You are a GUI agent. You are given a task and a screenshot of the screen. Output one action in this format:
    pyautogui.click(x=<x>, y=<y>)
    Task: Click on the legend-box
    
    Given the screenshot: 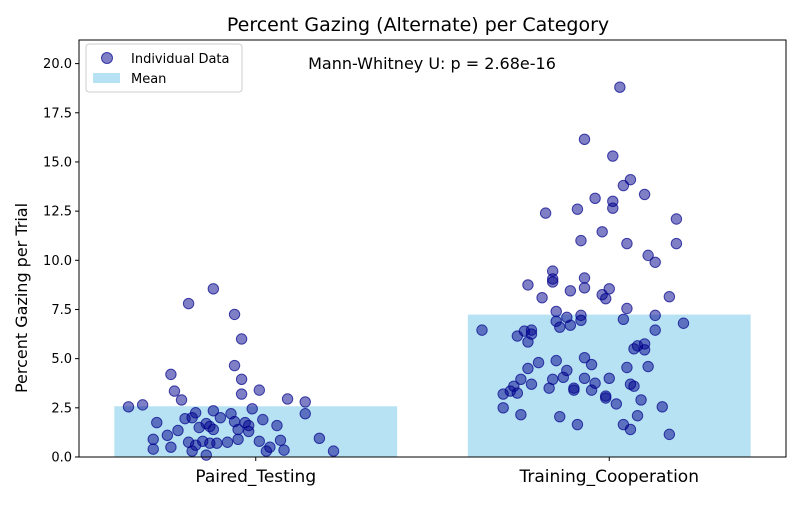 What is the action you would take?
    pyautogui.click(x=164, y=68)
    